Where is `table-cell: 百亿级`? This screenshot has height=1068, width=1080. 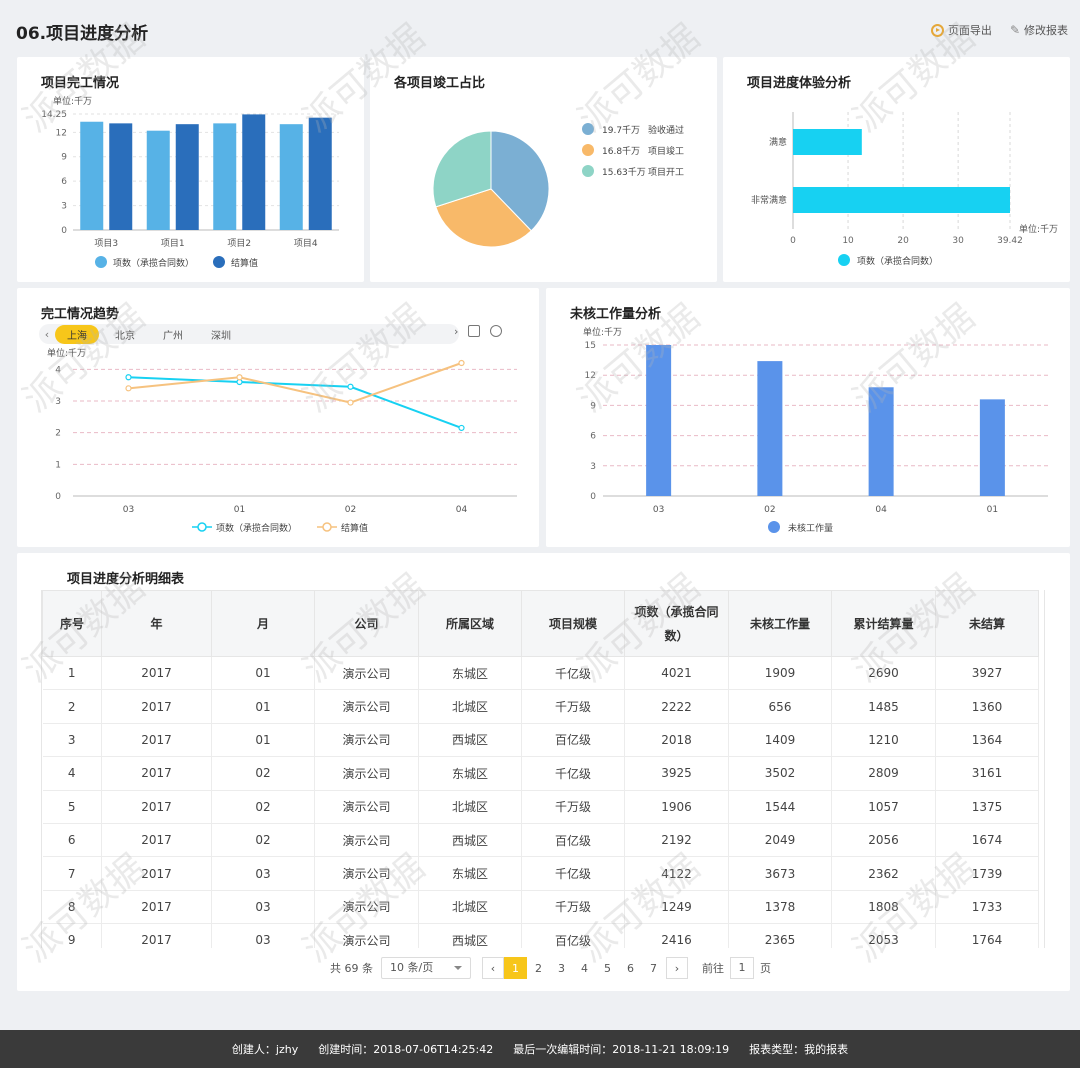 table-cell: 百亿级 is located at coordinates (573, 935).